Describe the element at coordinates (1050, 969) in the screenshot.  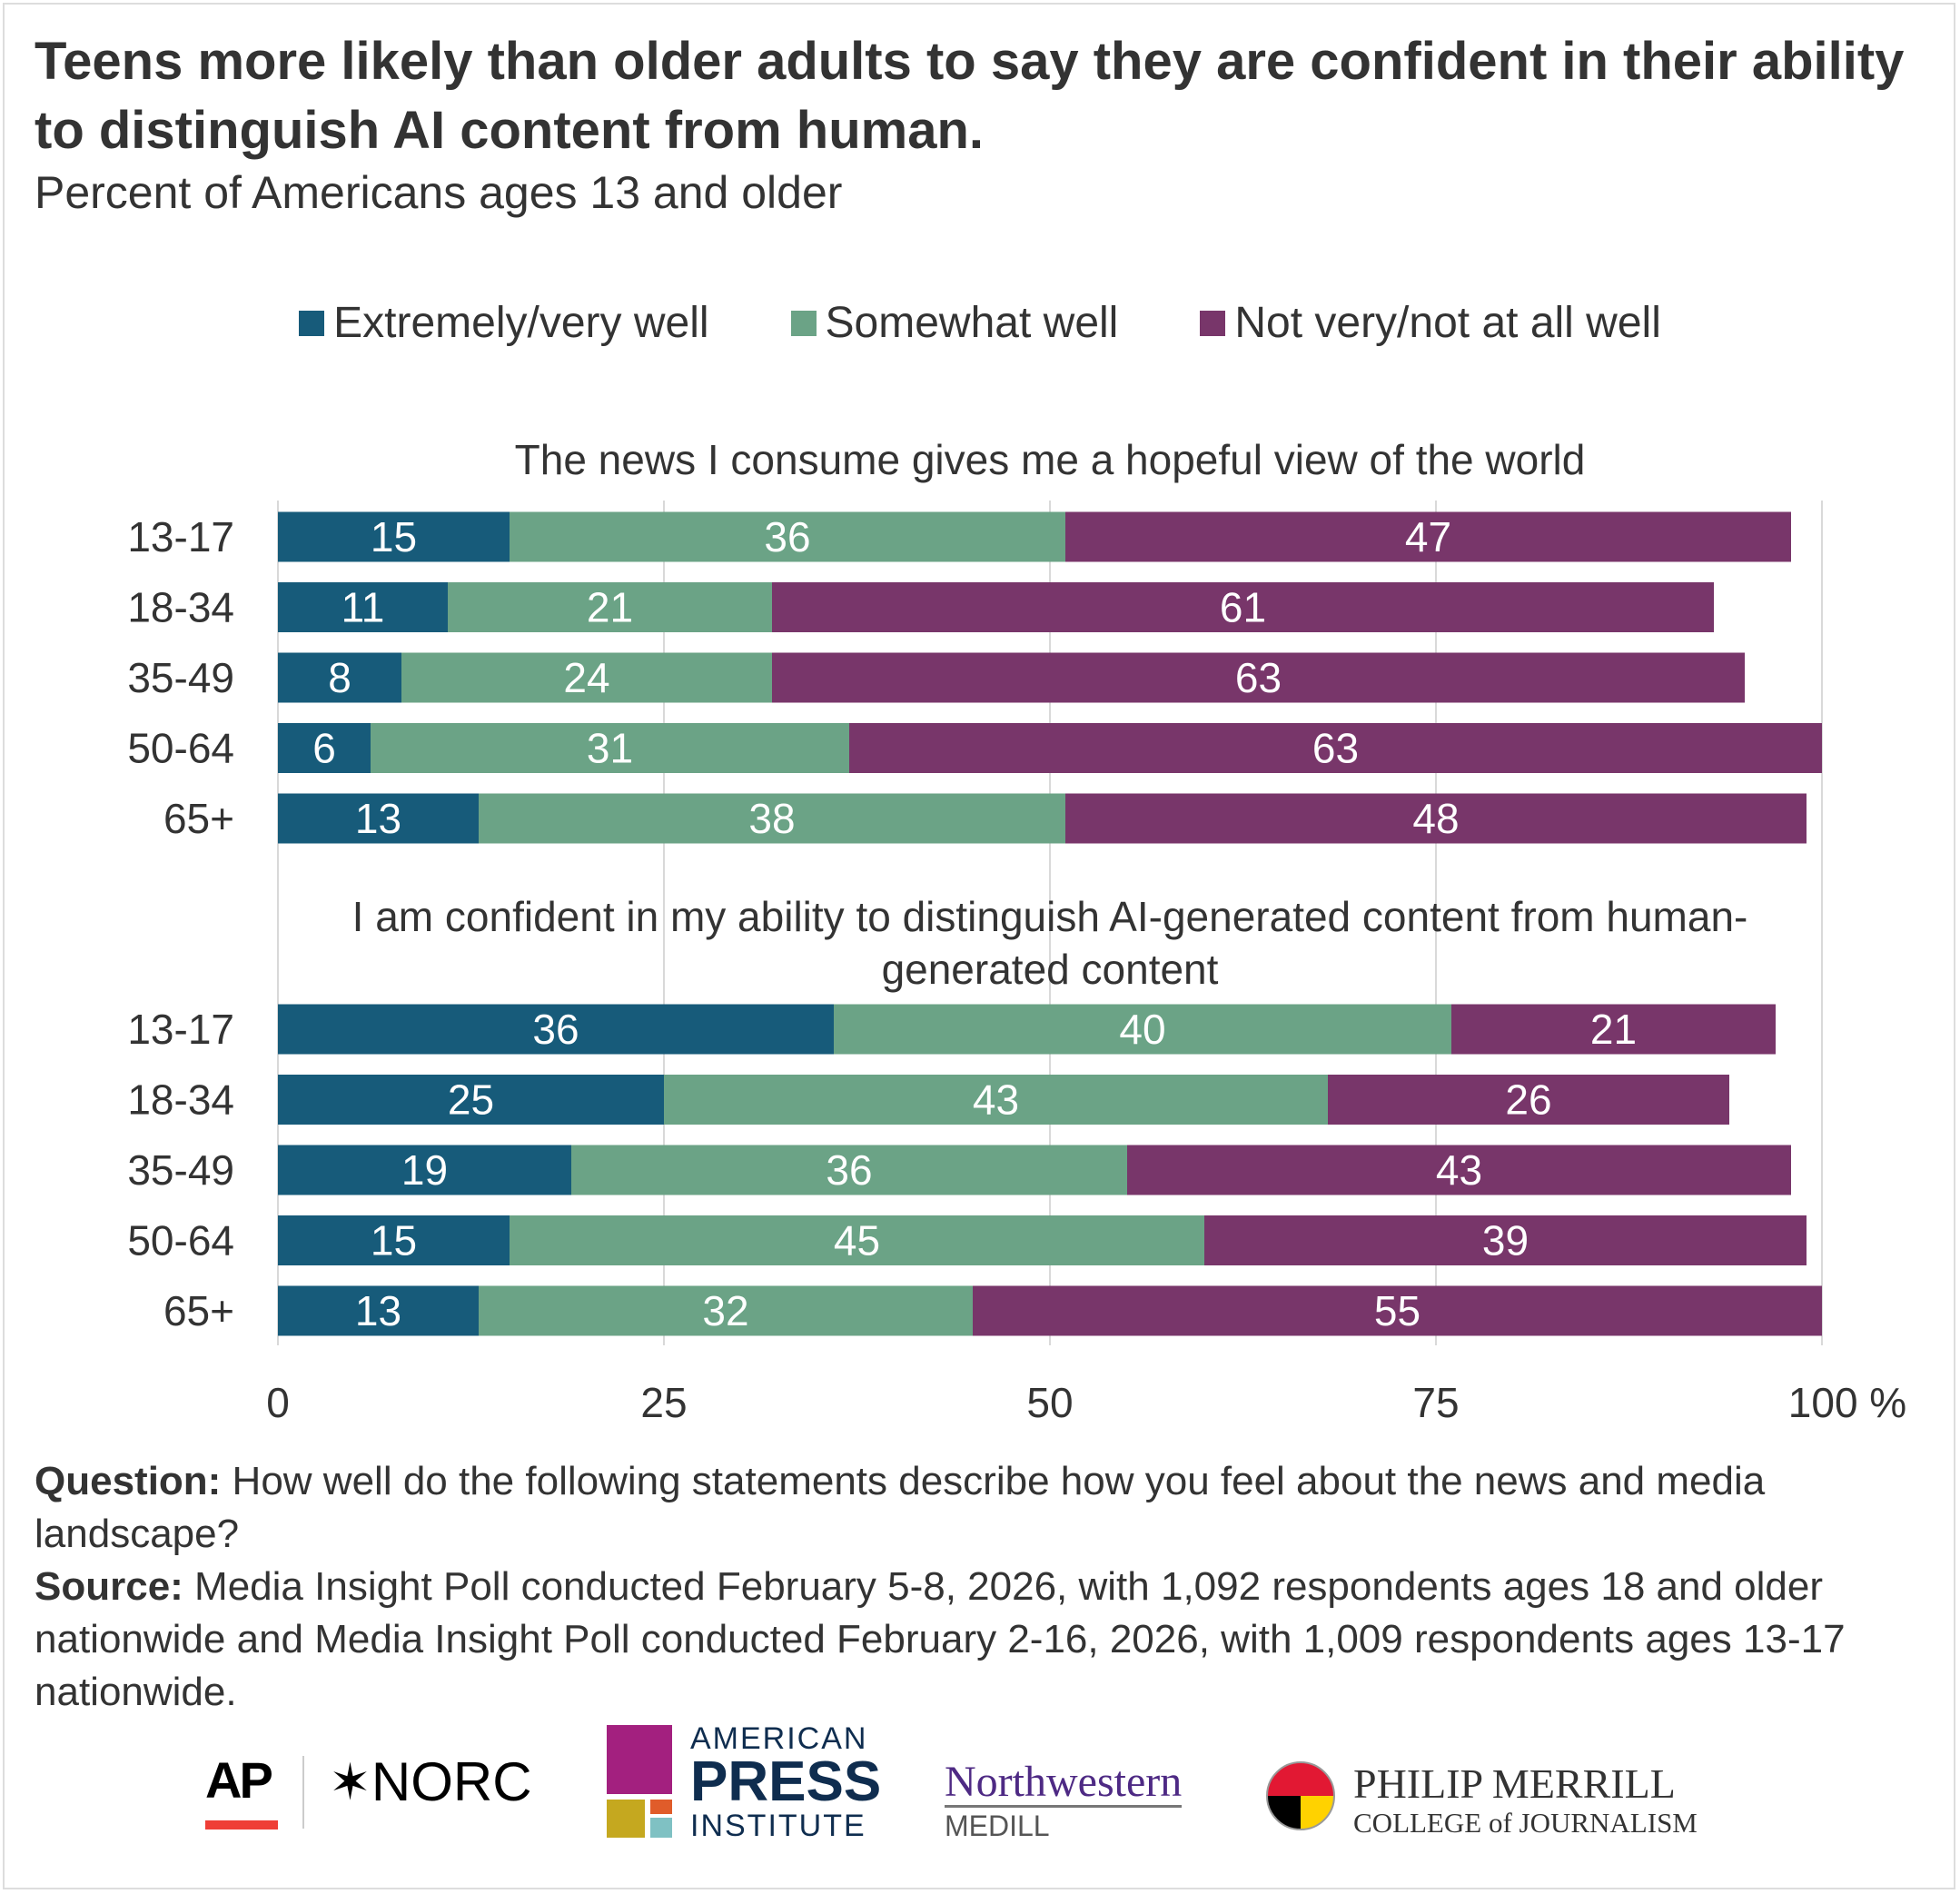
I see `panel-title: generated content` at that location.